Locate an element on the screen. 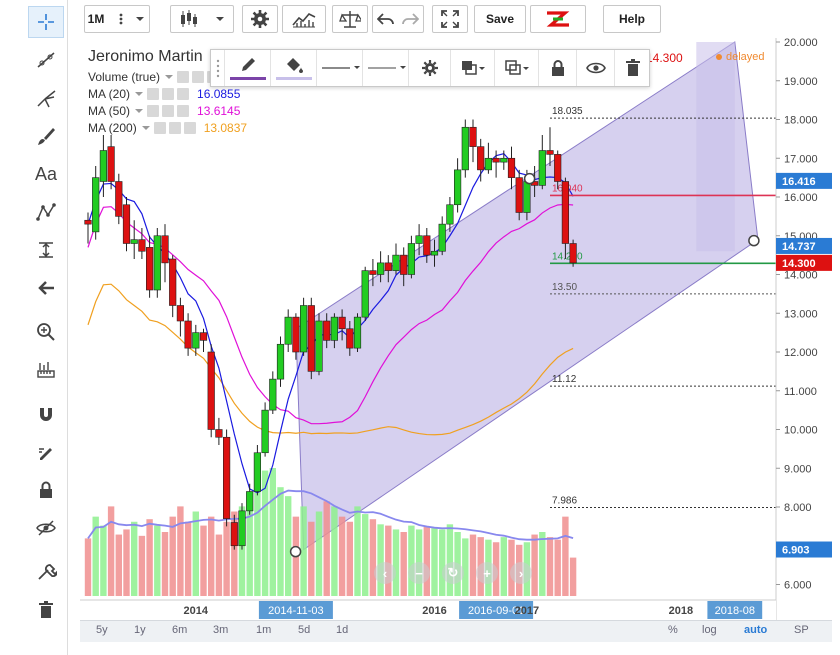 This screenshot has width=840, height=655. draw-mode-tool is located at coordinates (46, 452).